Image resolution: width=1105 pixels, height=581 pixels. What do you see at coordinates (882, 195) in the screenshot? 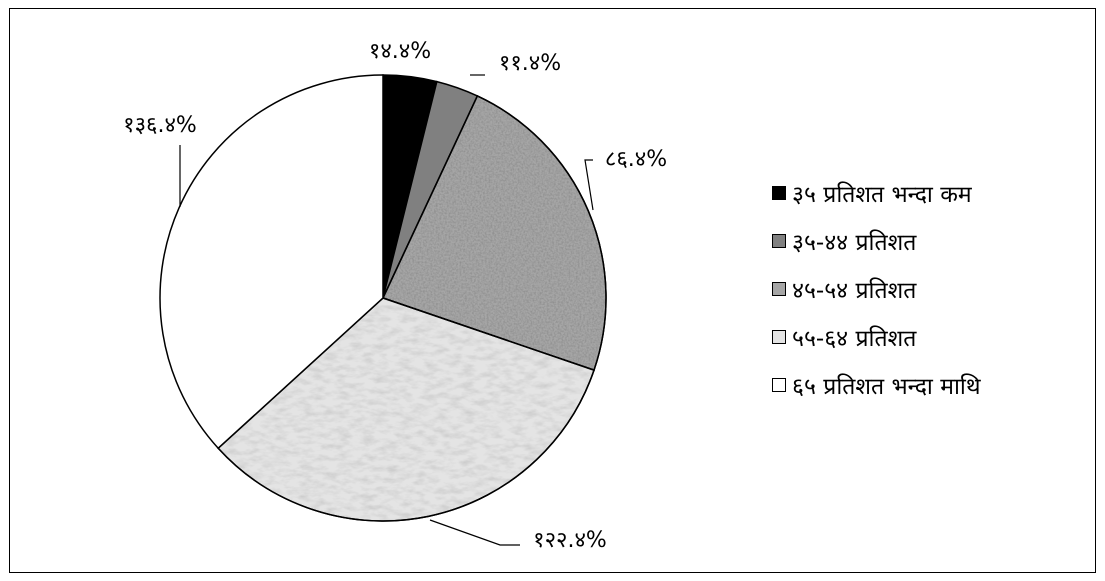
I see `legend-label: ३५ प्रतिशत भन्दा कम` at bounding box center [882, 195].